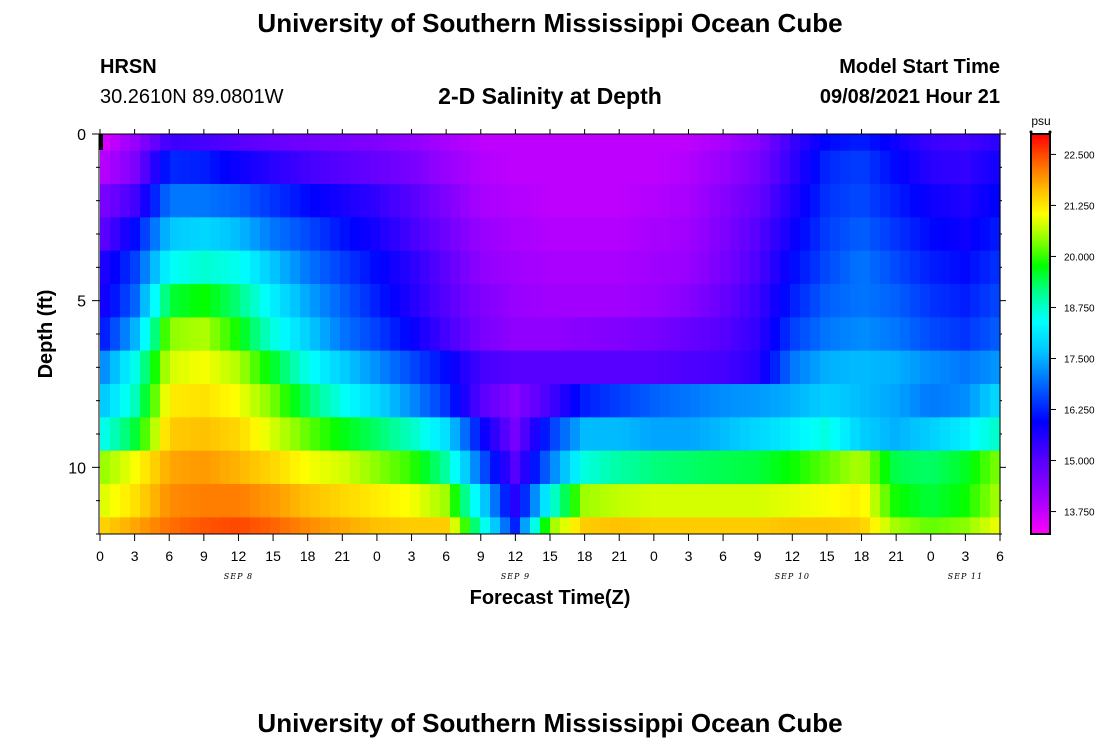  What do you see at coordinates (377, 556) in the screenshot?
I see `x-tick-label: 0` at bounding box center [377, 556].